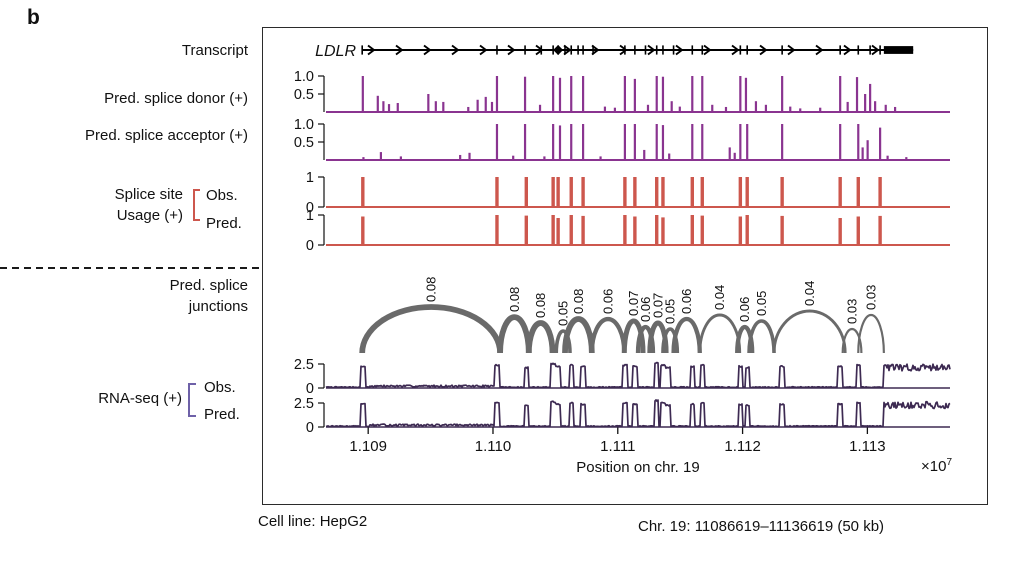 The height and width of the screenshot is (562, 1014). What do you see at coordinates (949, 462) in the screenshot?
I see `axis-multiplier-exponent: 7` at bounding box center [949, 462].